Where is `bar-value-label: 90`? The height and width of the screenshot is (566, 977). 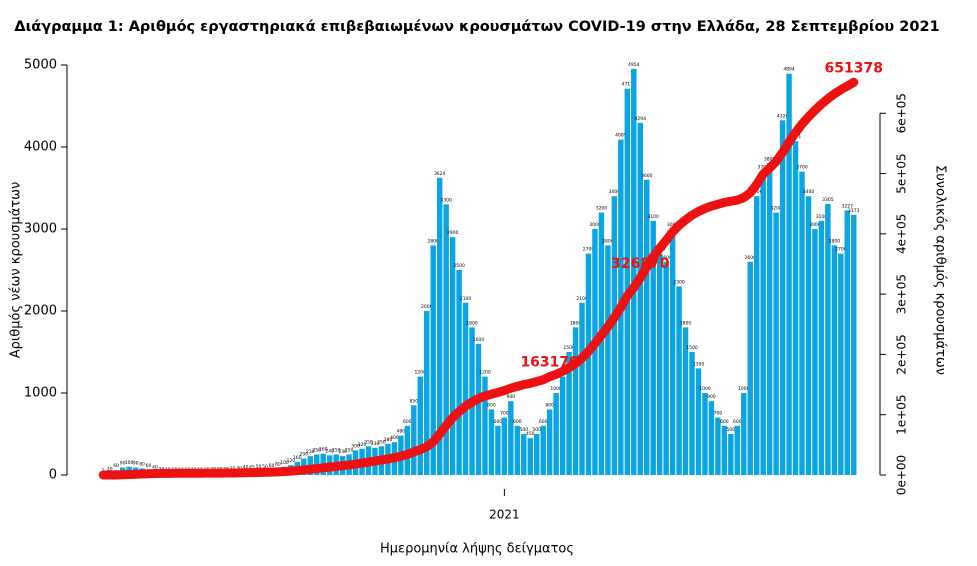 bar-value-label: 90 is located at coordinates (123, 464).